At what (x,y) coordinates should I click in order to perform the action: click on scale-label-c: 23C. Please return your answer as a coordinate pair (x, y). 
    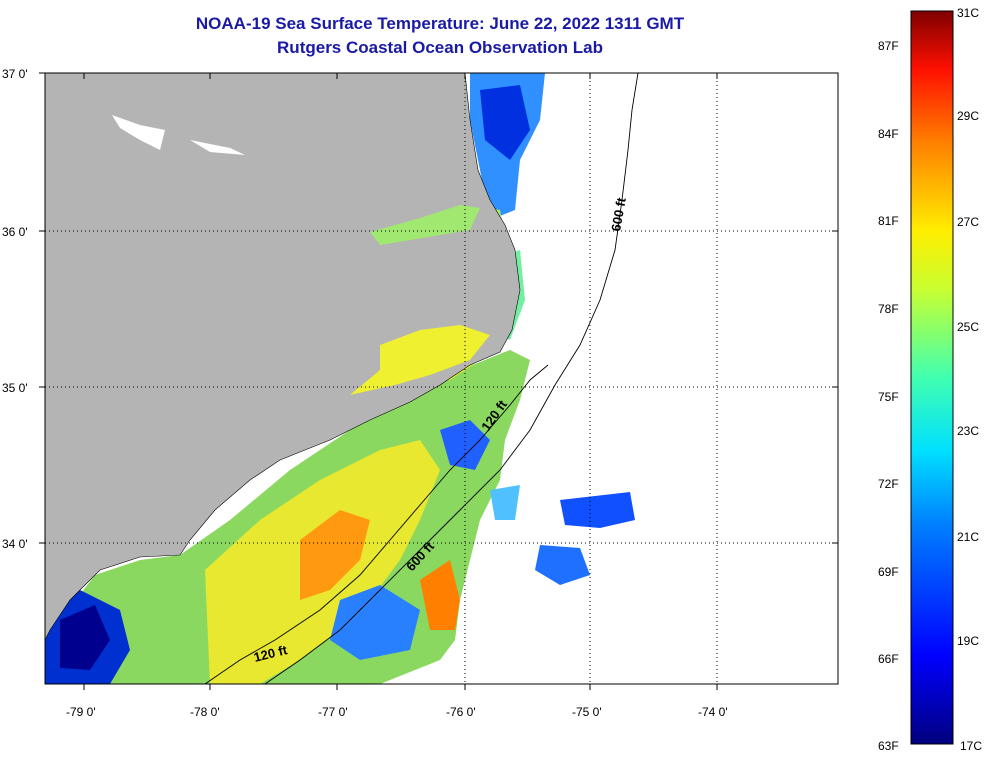
    Looking at the image, I should click on (968, 431).